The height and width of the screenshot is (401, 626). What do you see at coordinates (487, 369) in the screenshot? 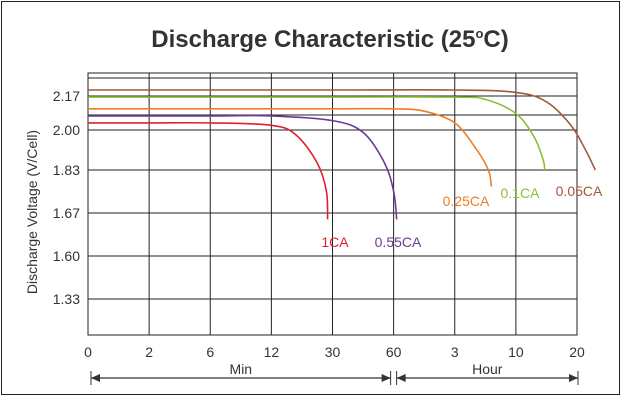
I see `range-bar-label: Hour` at bounding box center [487, 369].